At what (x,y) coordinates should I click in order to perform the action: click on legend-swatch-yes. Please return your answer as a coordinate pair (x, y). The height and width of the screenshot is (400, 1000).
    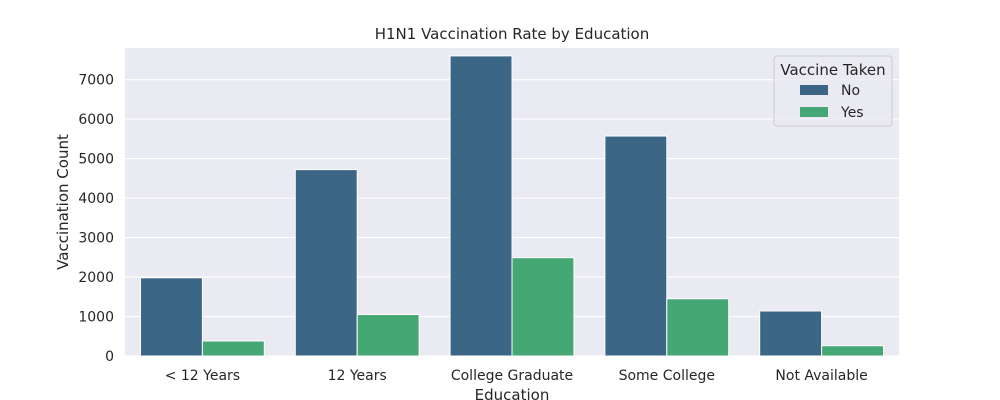
    Looking at the image, I should click on (814, 112).